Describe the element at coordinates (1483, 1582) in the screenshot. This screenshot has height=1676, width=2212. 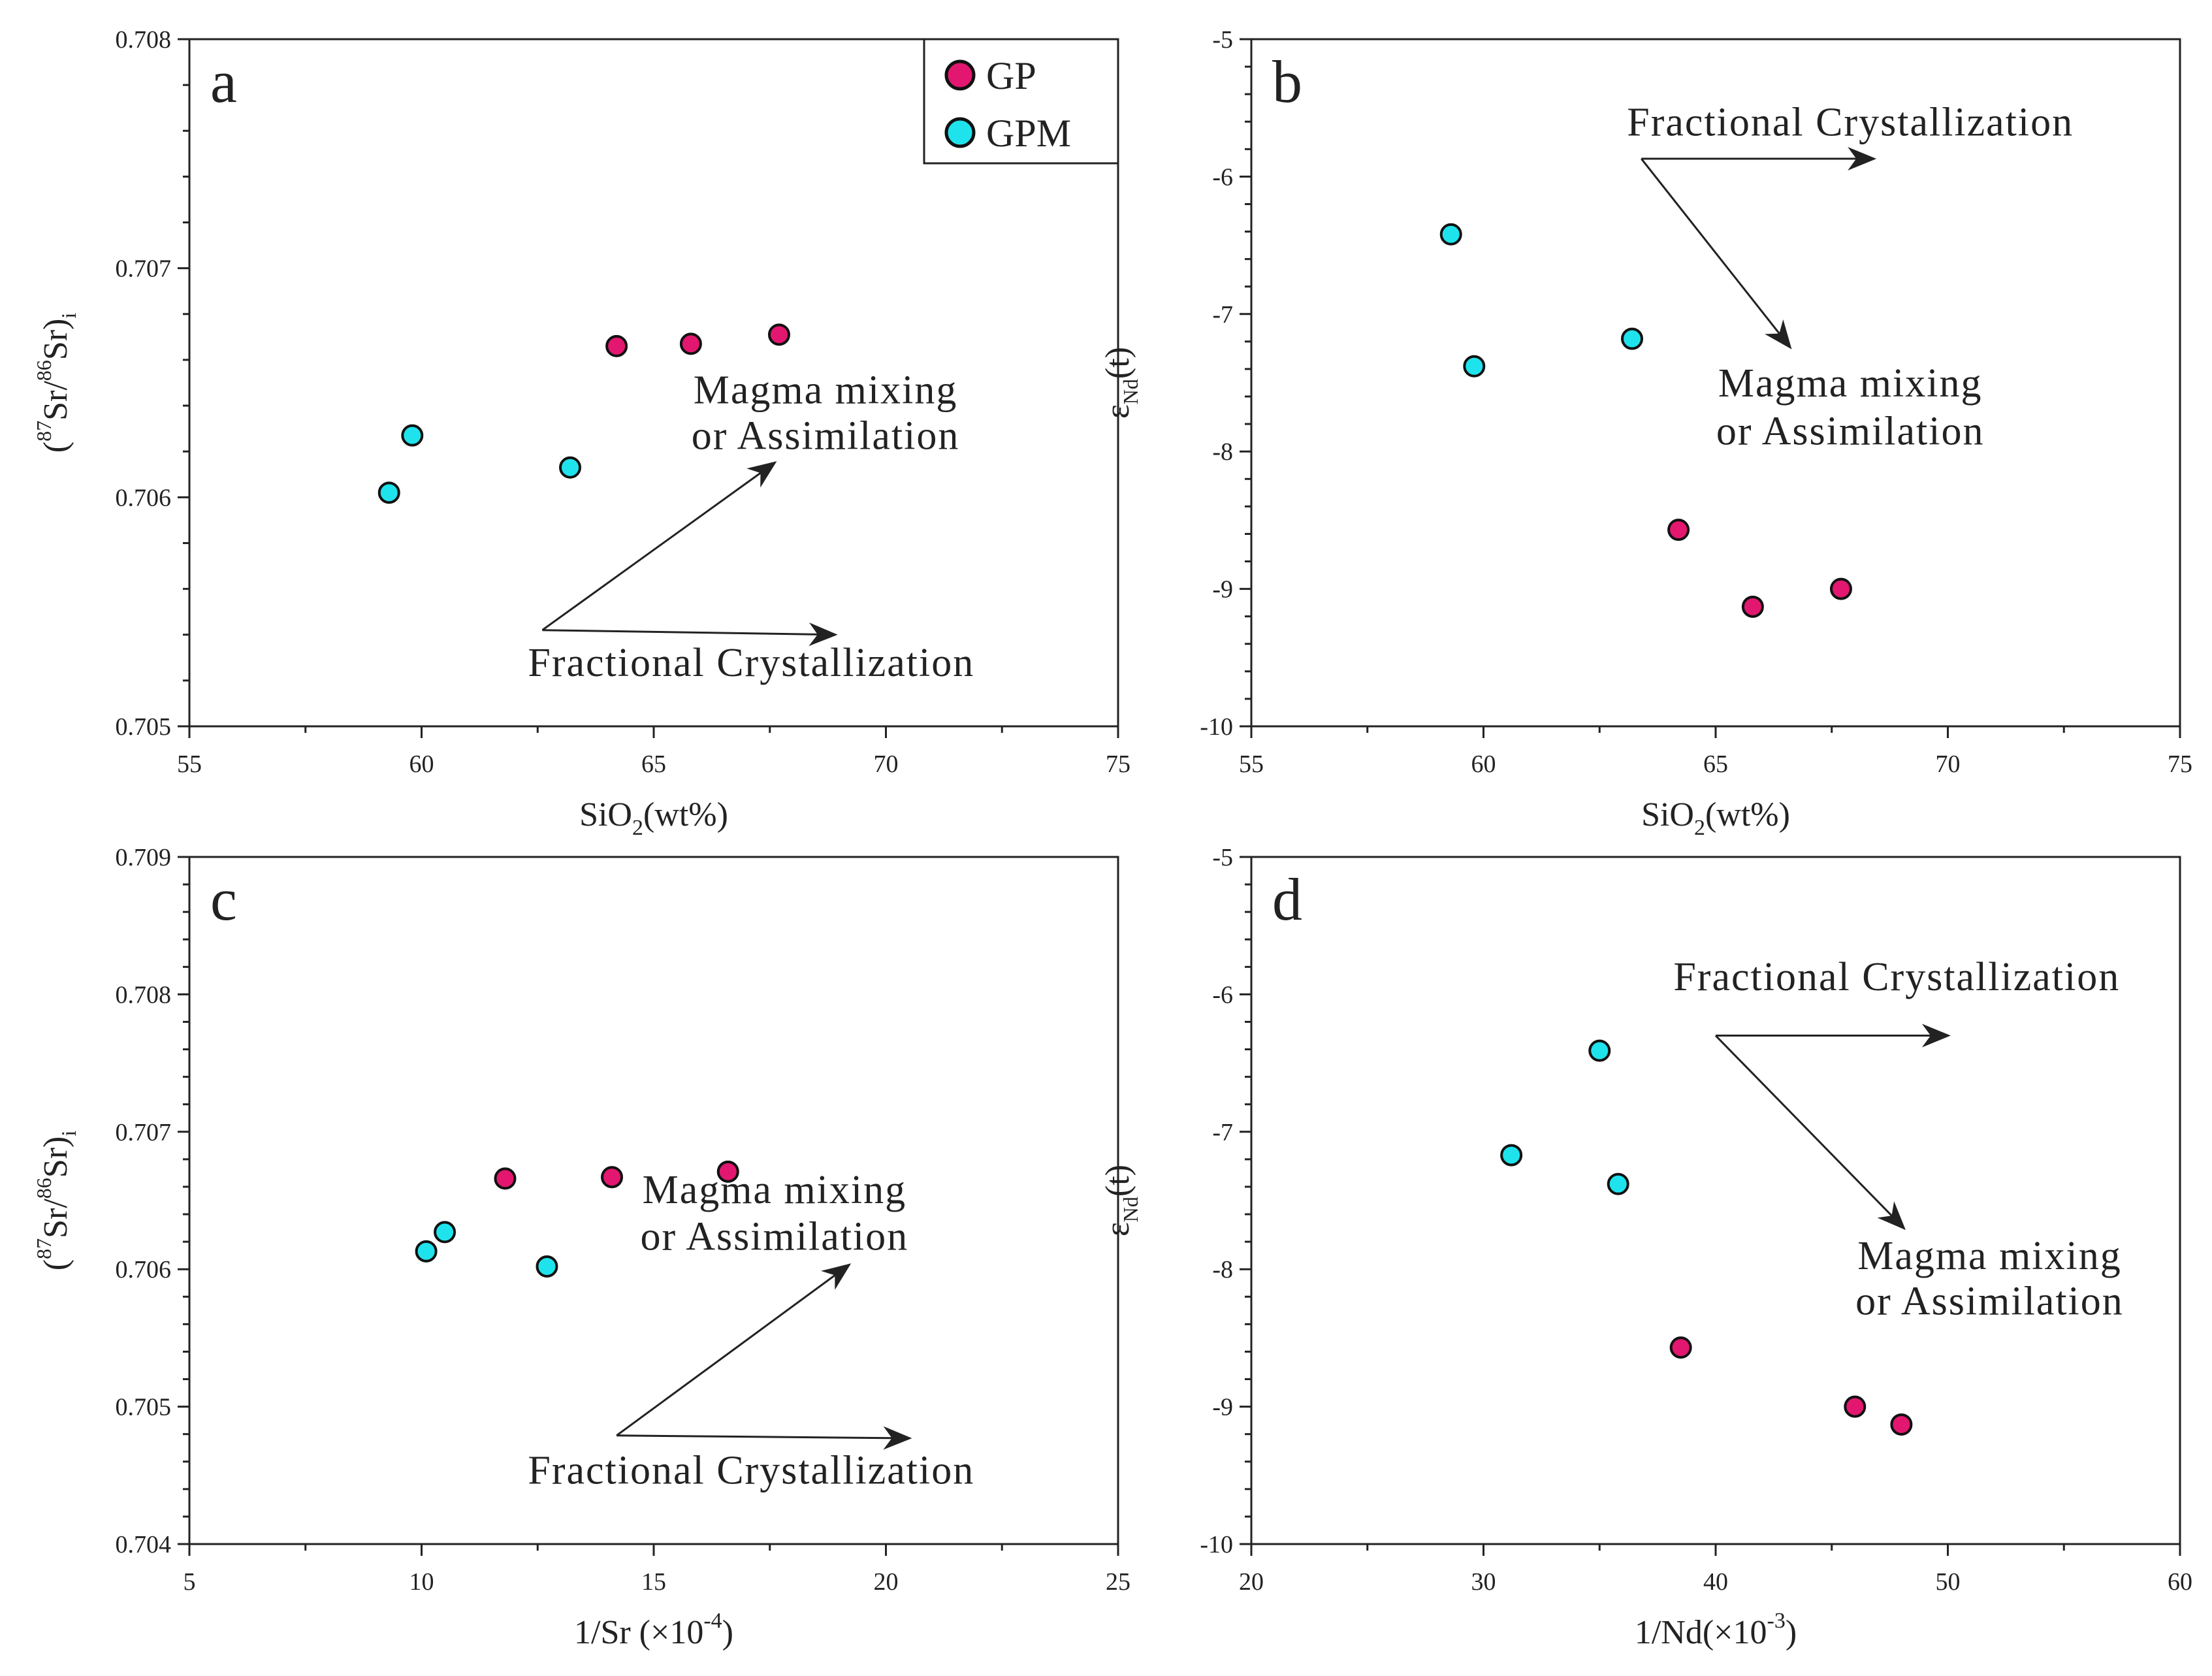
I see `x-tick-label: 30` at that location.